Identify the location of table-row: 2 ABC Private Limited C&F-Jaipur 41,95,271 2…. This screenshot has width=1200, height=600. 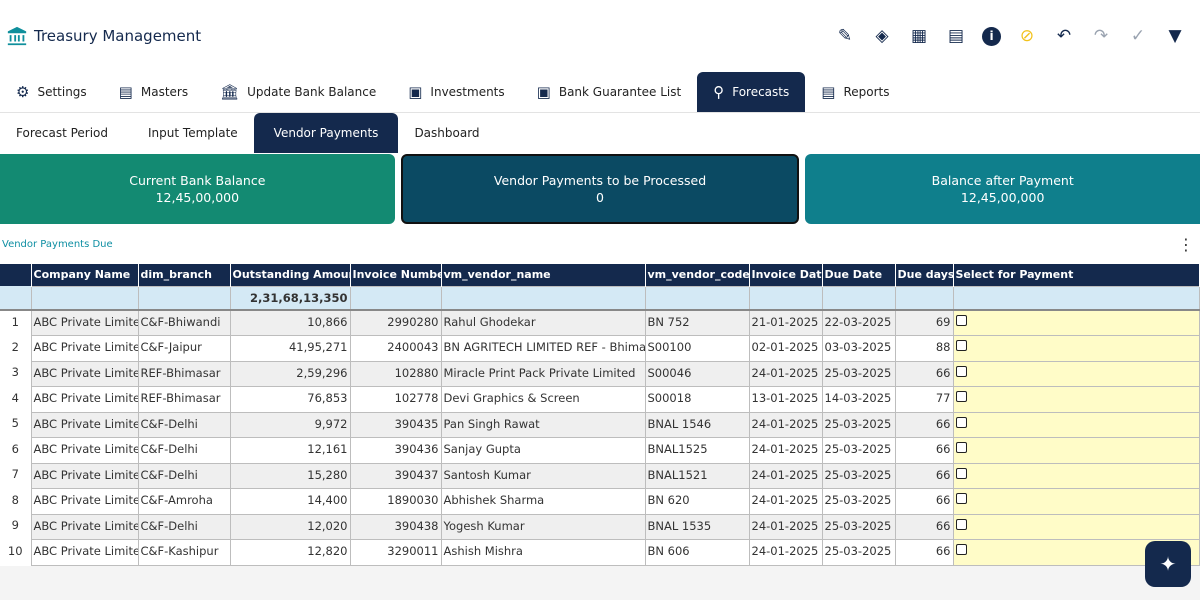
(600, 348).